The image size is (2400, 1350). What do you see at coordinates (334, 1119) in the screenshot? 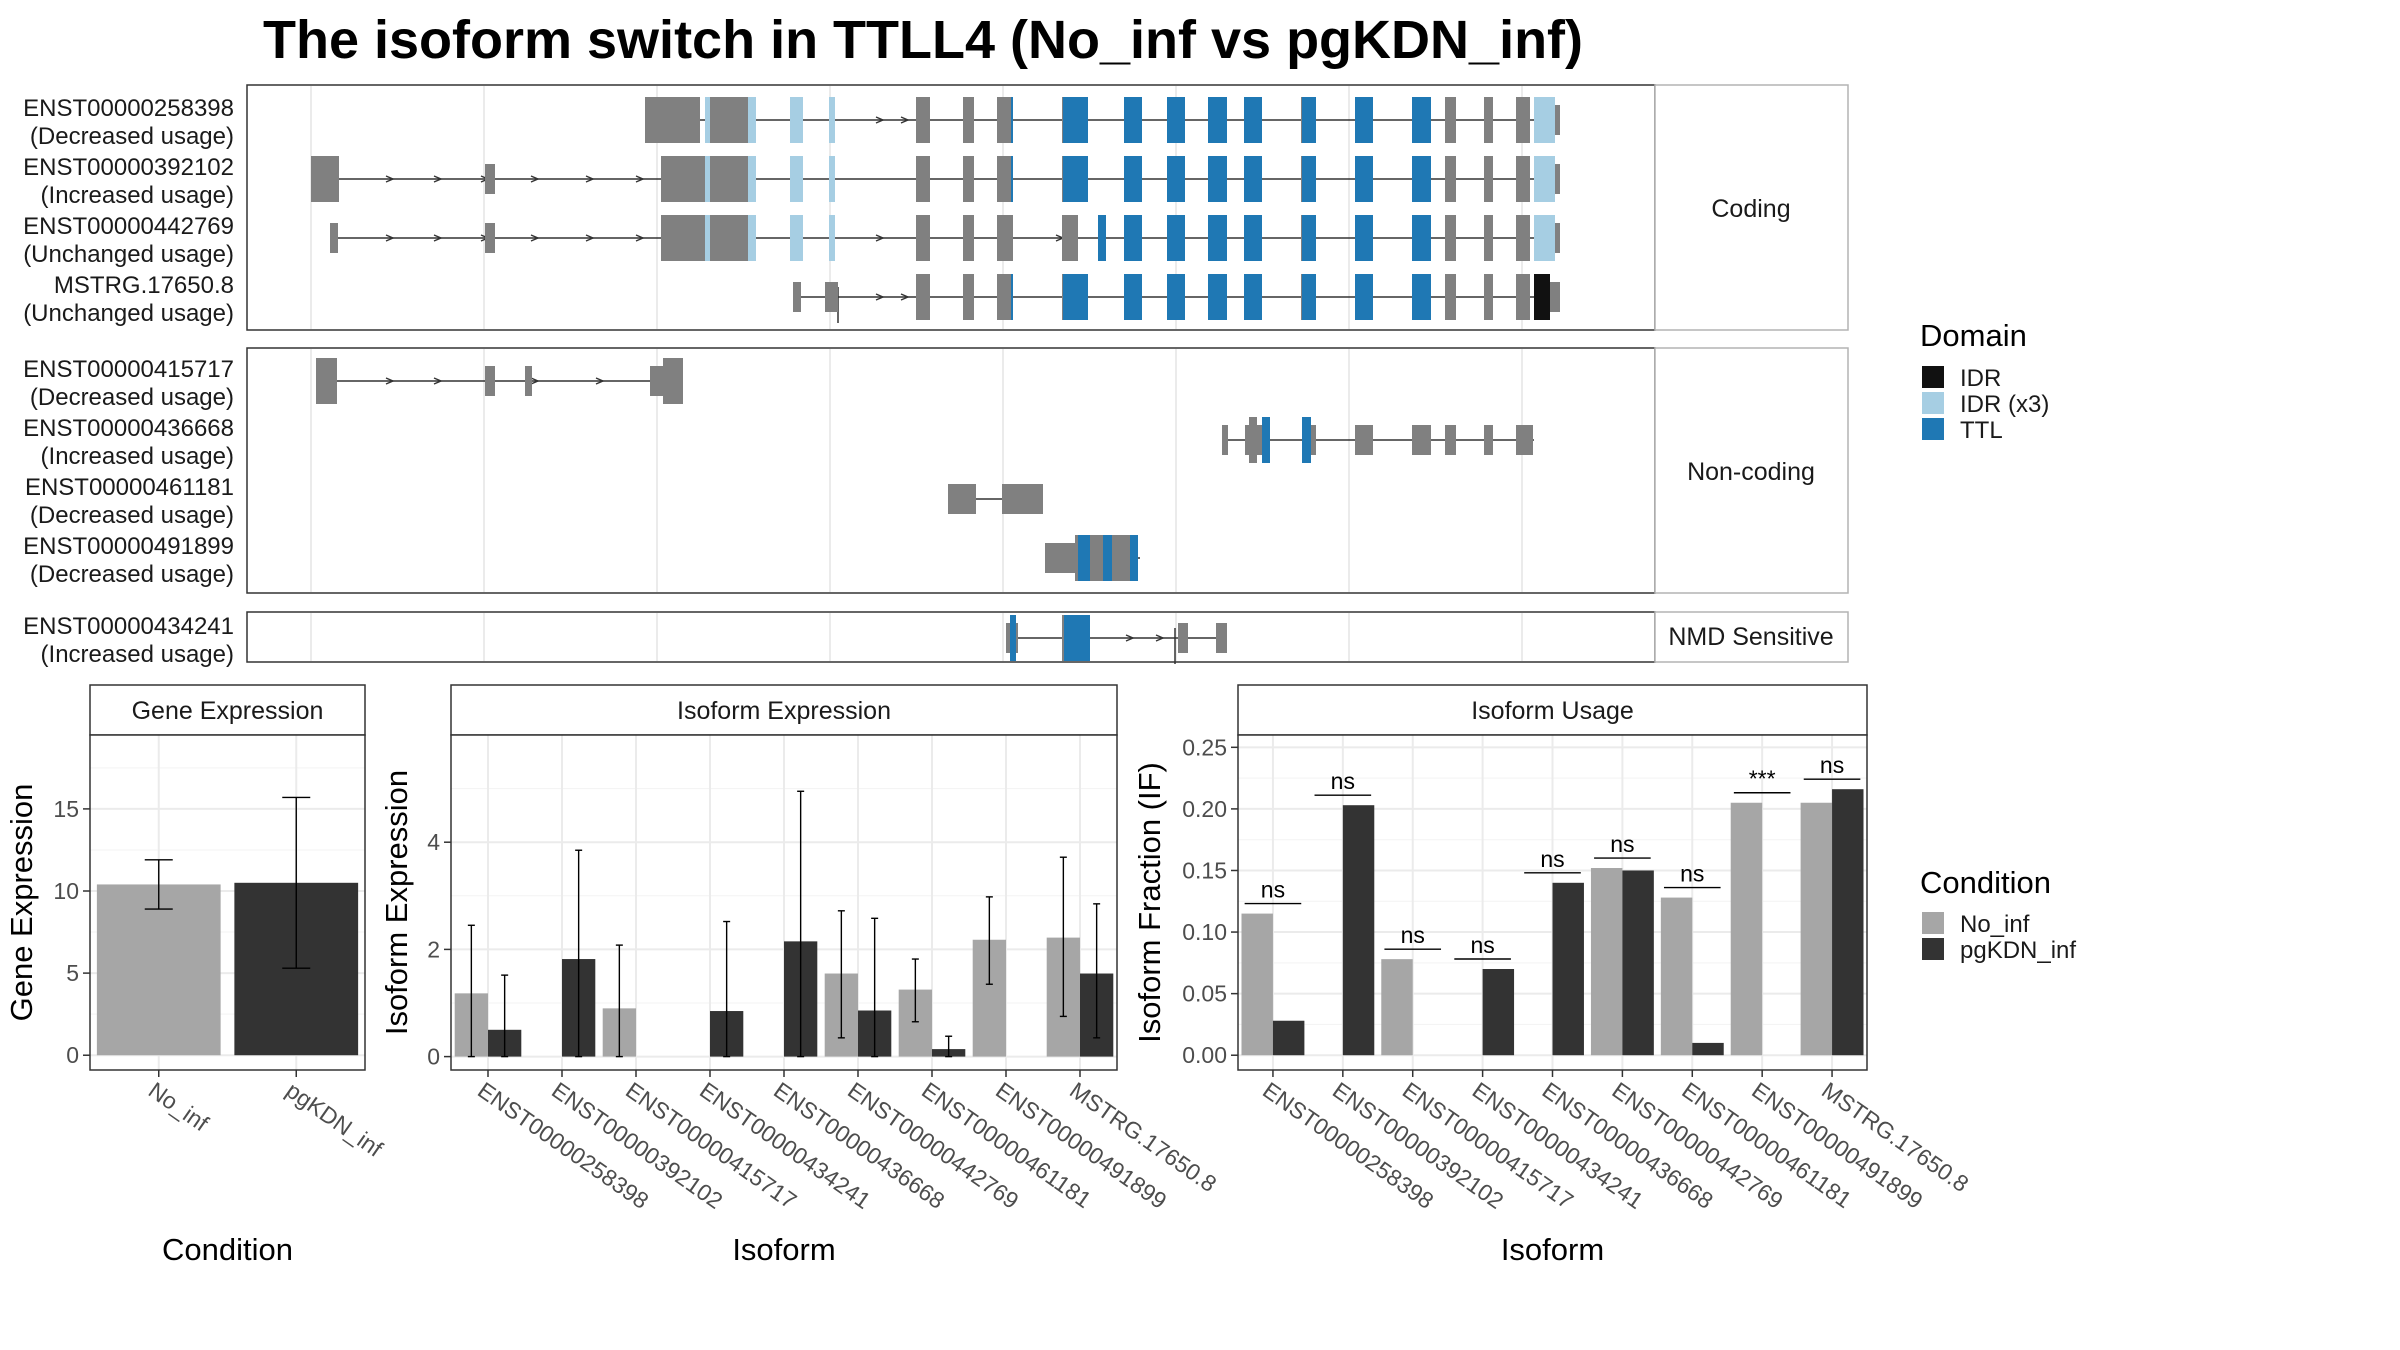
I see `x-tick-label: pgKDN_inf` at bounding box center [334, 1119].